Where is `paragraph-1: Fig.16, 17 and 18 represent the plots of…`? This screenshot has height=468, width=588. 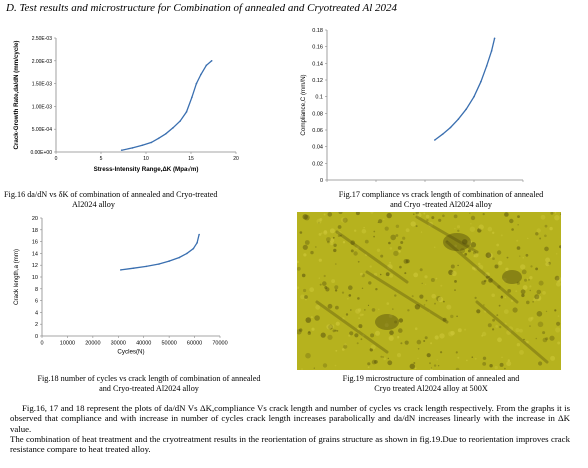 paragraph-1: Fig.16, 17 and 18 represent the plots of… is located at coordinates (290, 418).